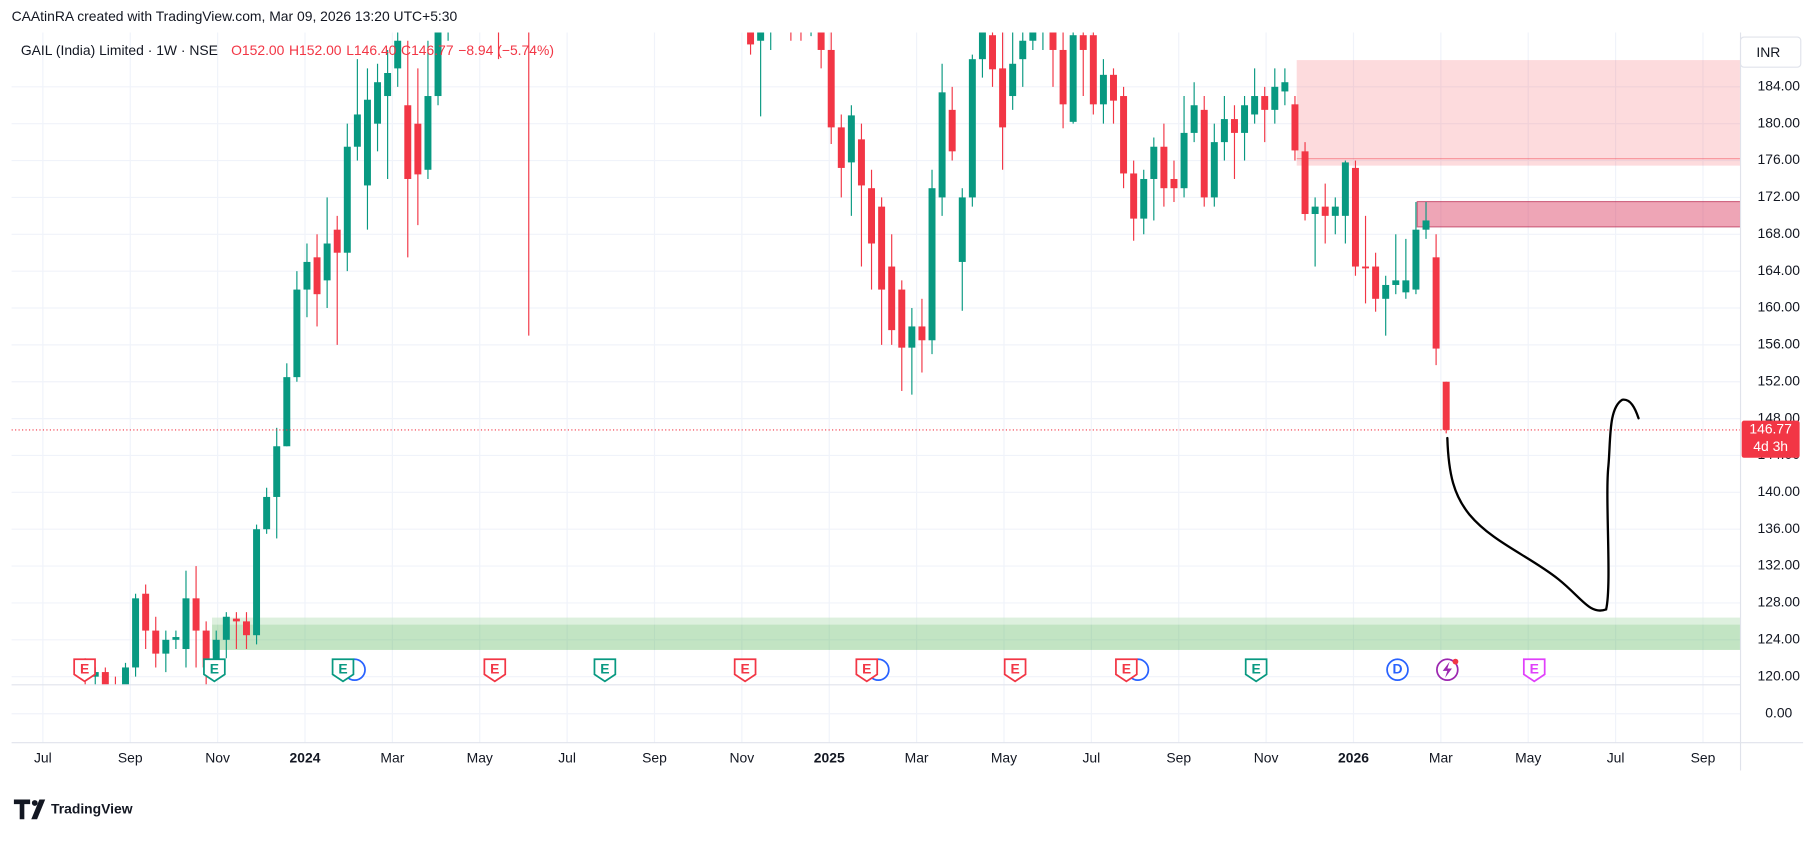  I want to click on currency-box, so click(1770, 52).